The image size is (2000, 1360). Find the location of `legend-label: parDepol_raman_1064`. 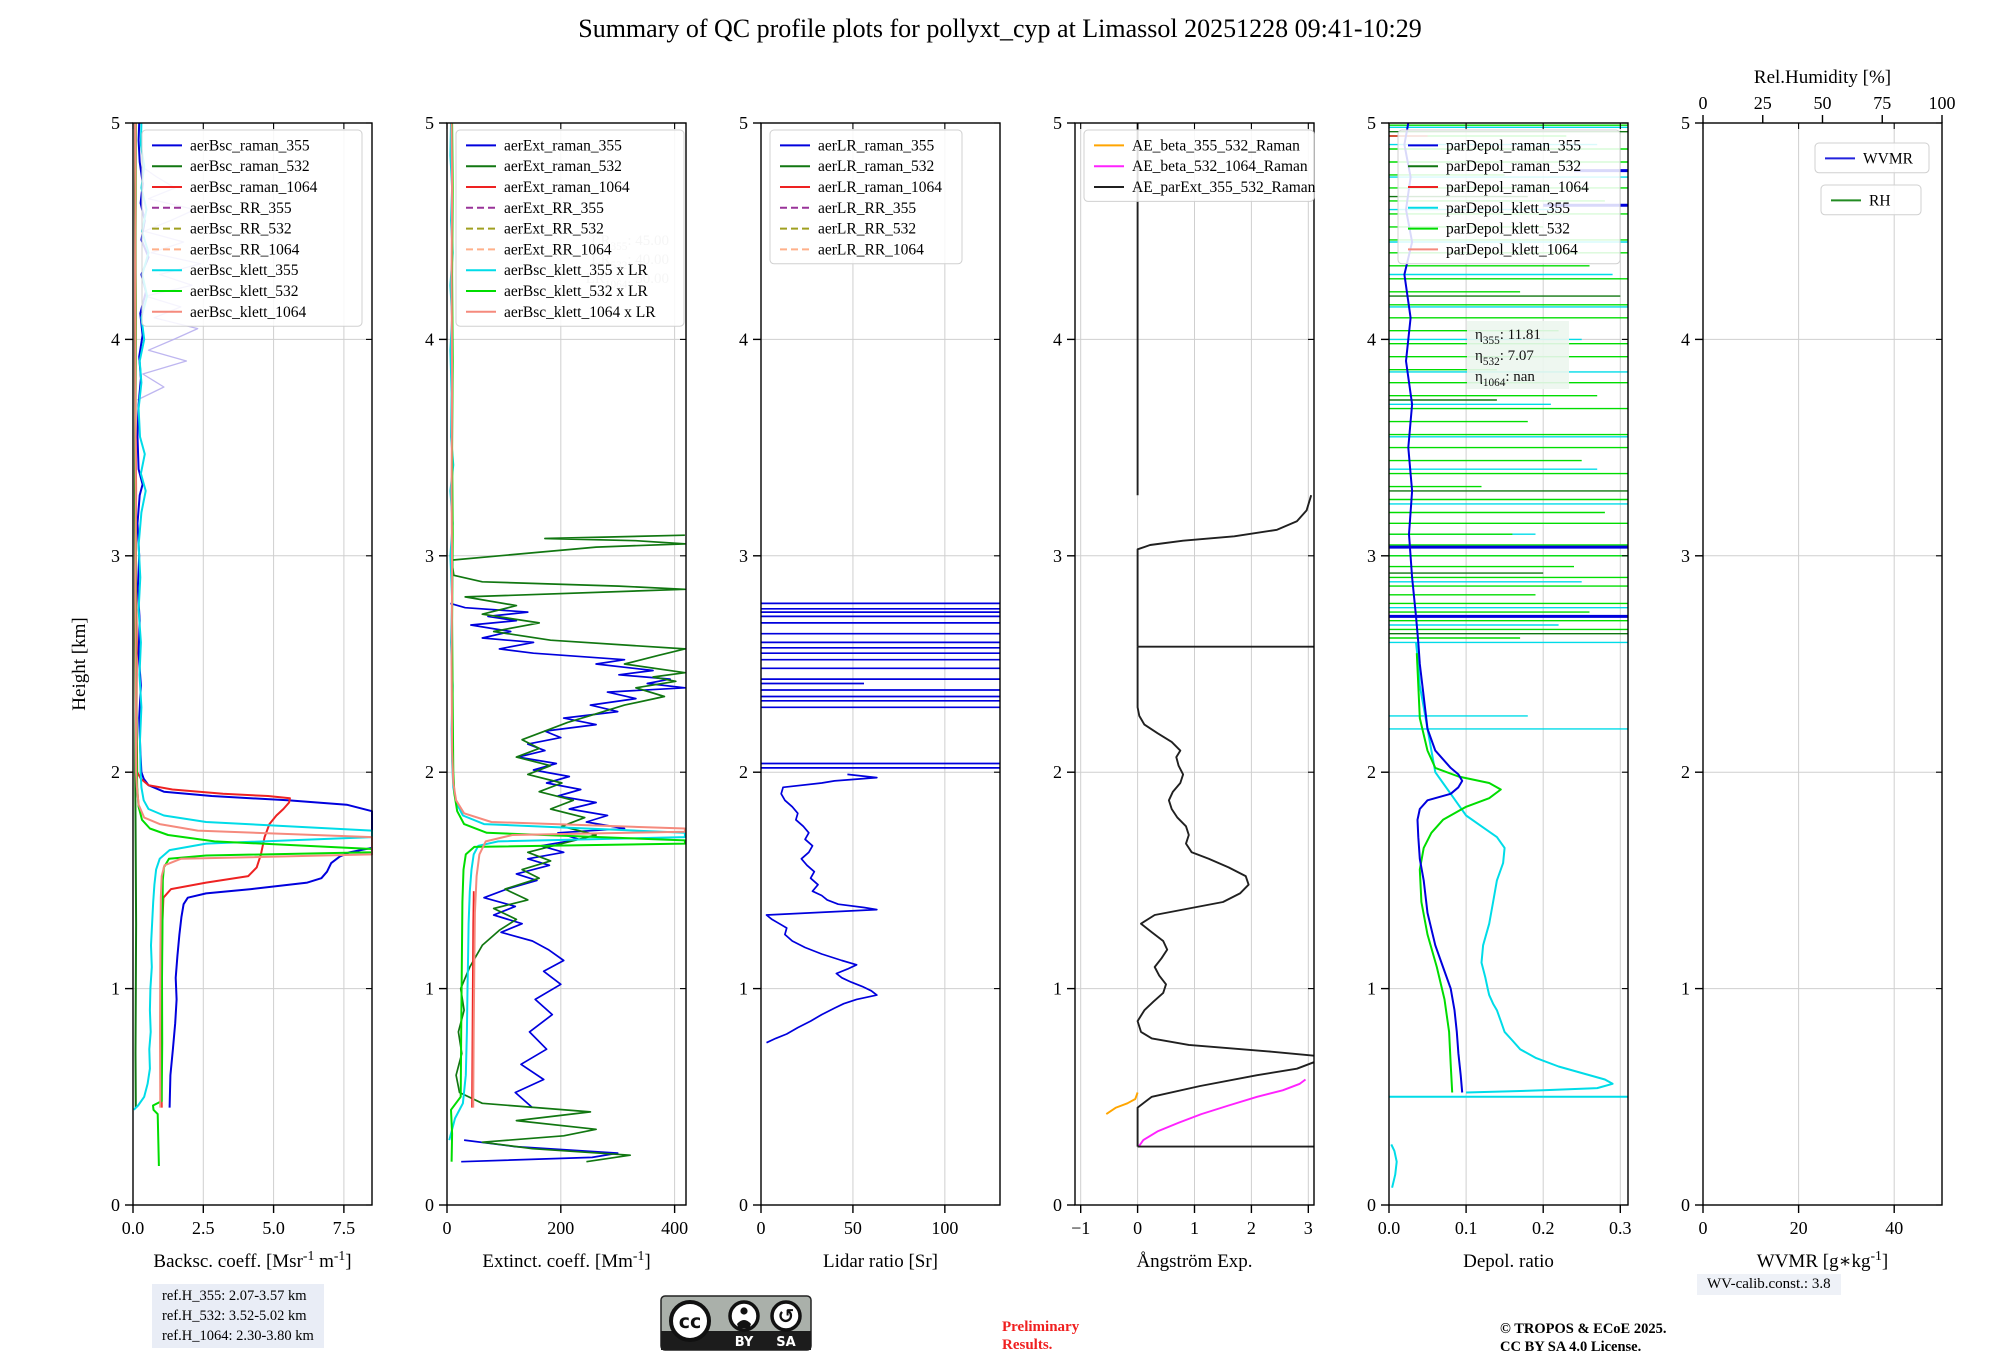

legend-label: parDepol_raman_1064 is located at coordinates (1517, 187).